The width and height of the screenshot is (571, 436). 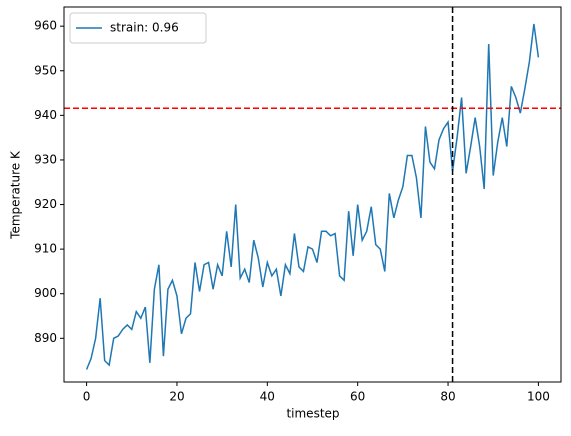 I want to click on x-tick-label: 0, so click(x=87, y=397).